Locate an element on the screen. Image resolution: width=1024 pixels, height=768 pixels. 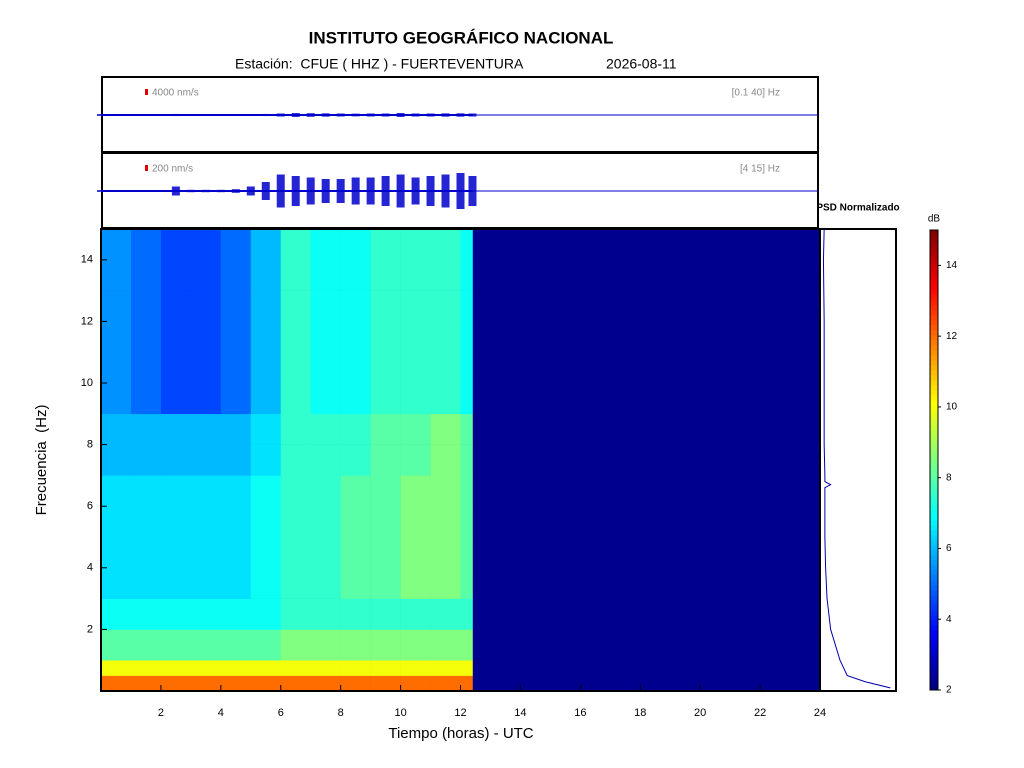
date: 2026-08-11 is located at coordinates (641, 64).